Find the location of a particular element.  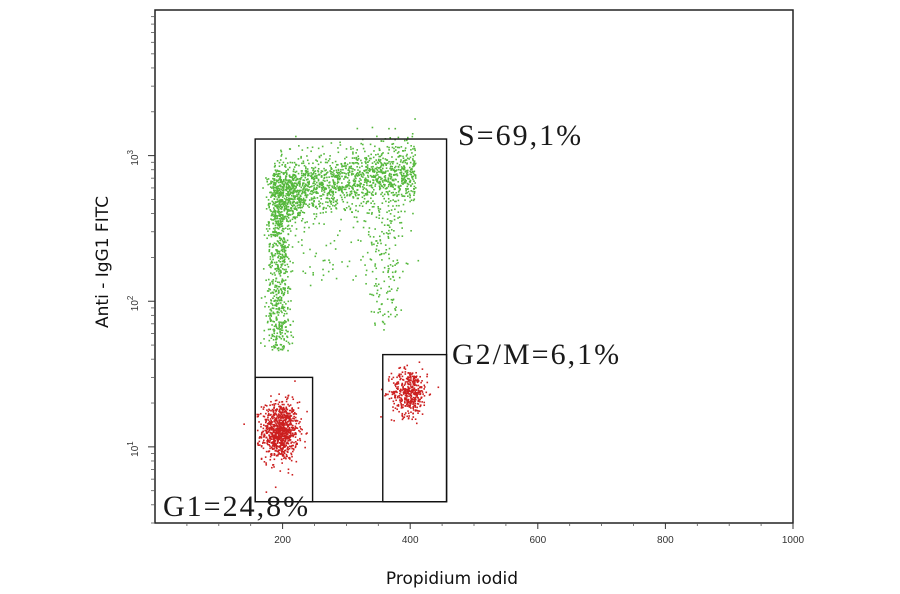

x-tick-label: 600 is located at coordinates (537, 540).